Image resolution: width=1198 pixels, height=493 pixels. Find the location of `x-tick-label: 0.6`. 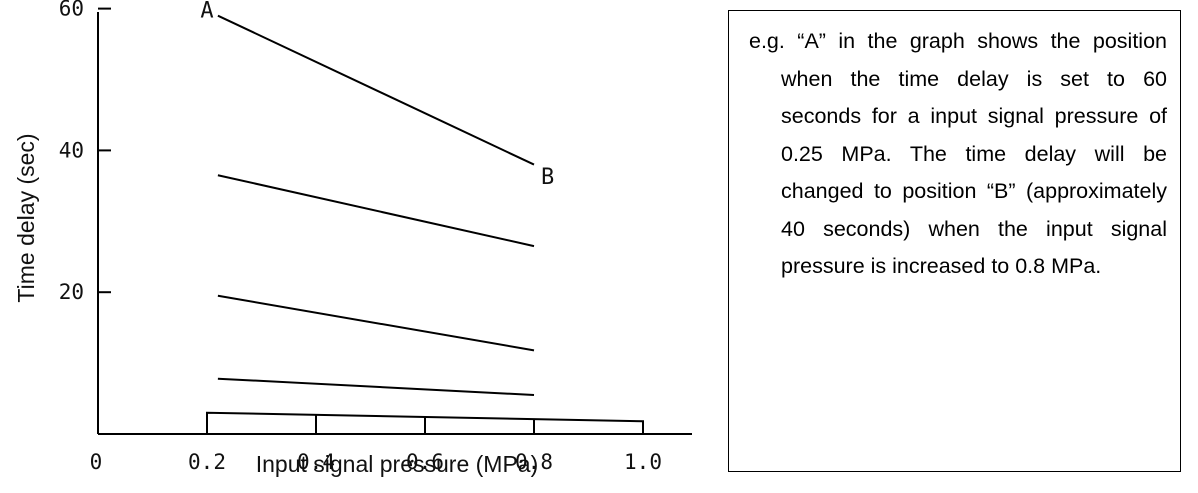

x-tick-label: 0.6 is located at coordinates (425, 462).